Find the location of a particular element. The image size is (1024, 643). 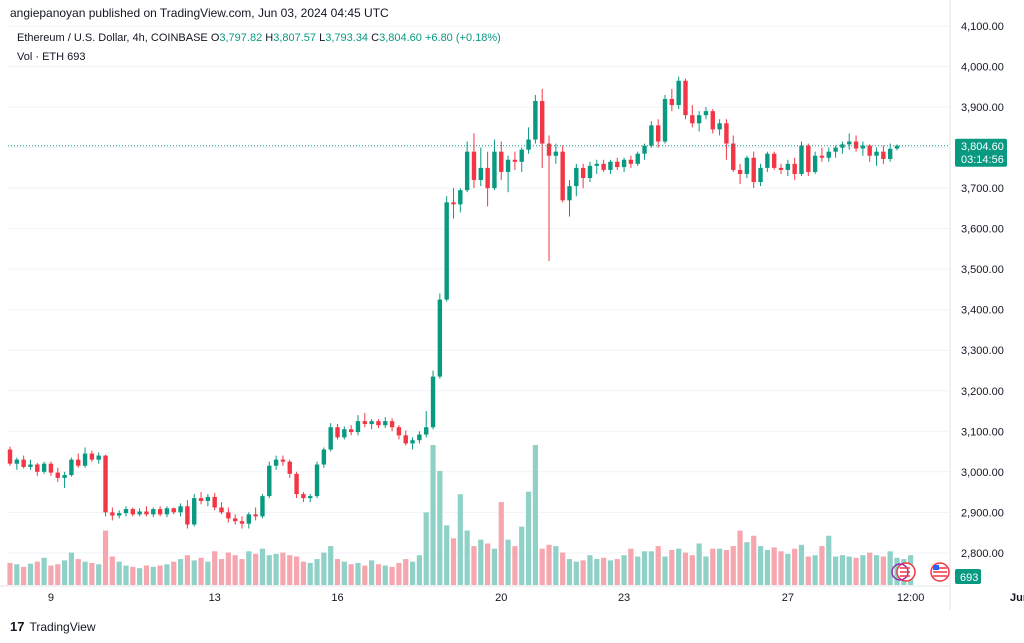

price-tick-label: 3,100.00 is located at coordinates (982, 432).